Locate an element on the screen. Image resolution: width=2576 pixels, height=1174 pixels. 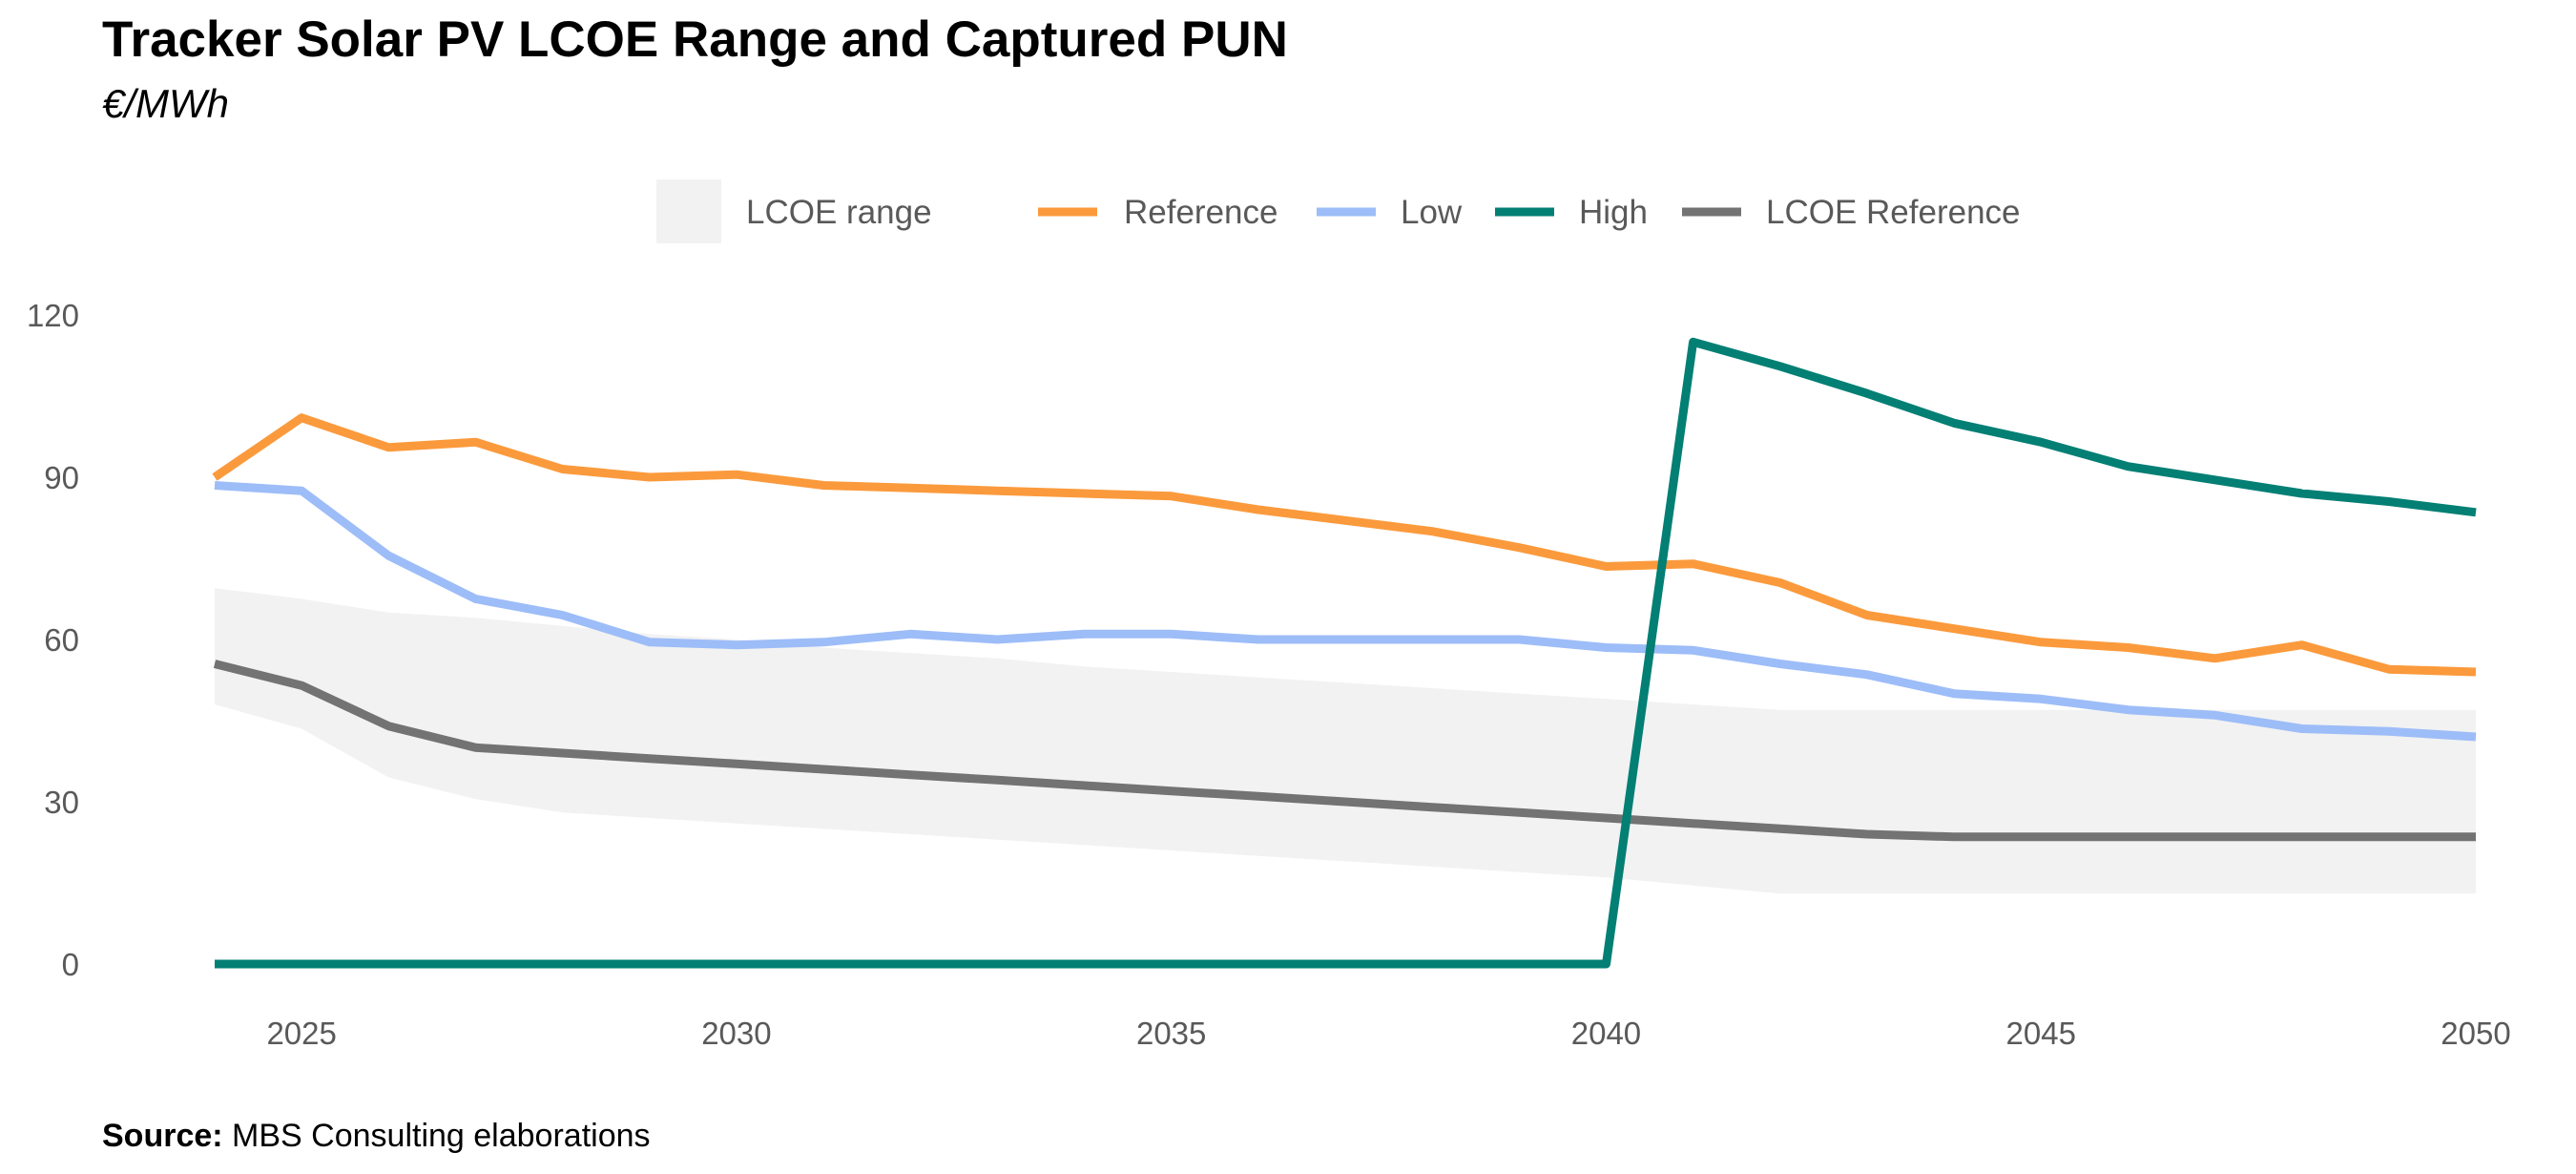
legend-swatch-lcoe-range is located at coordinates (688, 211).